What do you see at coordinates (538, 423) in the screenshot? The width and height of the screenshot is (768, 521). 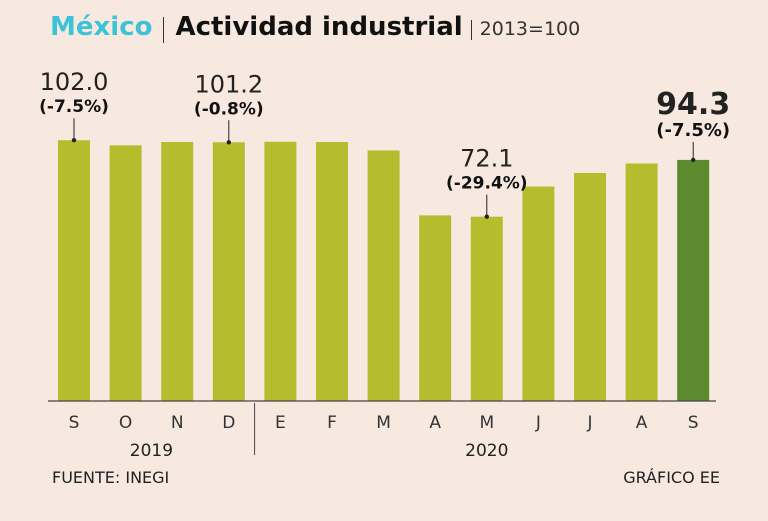 I see `tick-label-10: J` at bounding box center [538, 423].